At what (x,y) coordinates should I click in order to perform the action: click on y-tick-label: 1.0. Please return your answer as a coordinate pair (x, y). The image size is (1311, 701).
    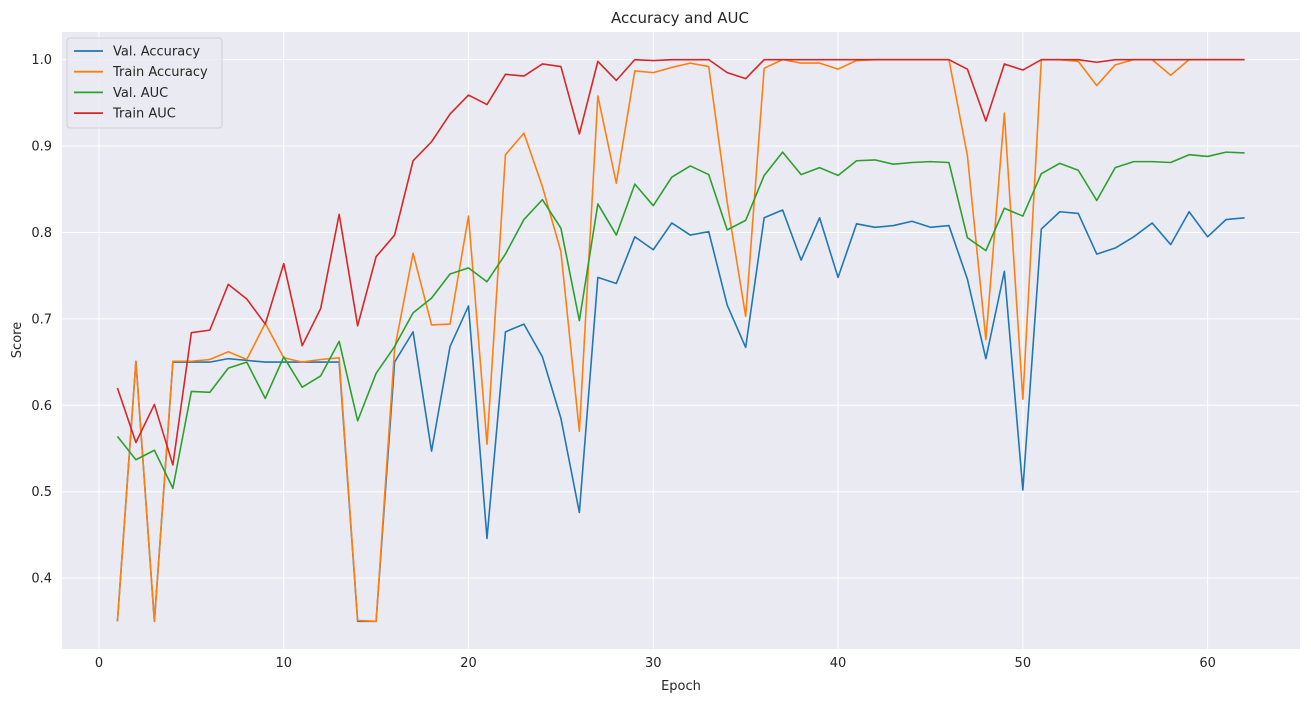
    Looking at the image, I should click on (41, 60).